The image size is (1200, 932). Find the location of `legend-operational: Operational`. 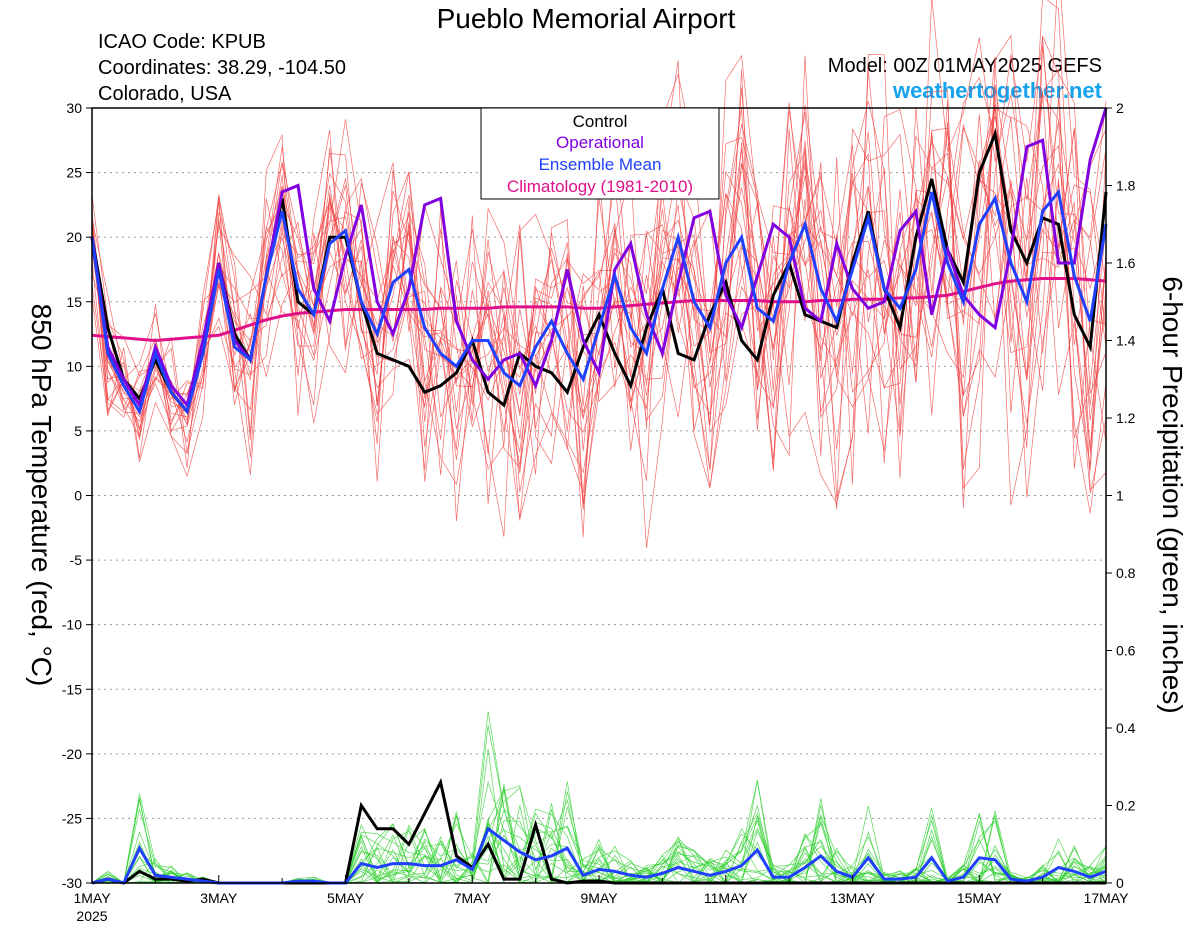

legend-operational: Operational is located at coordinates (600, 142).